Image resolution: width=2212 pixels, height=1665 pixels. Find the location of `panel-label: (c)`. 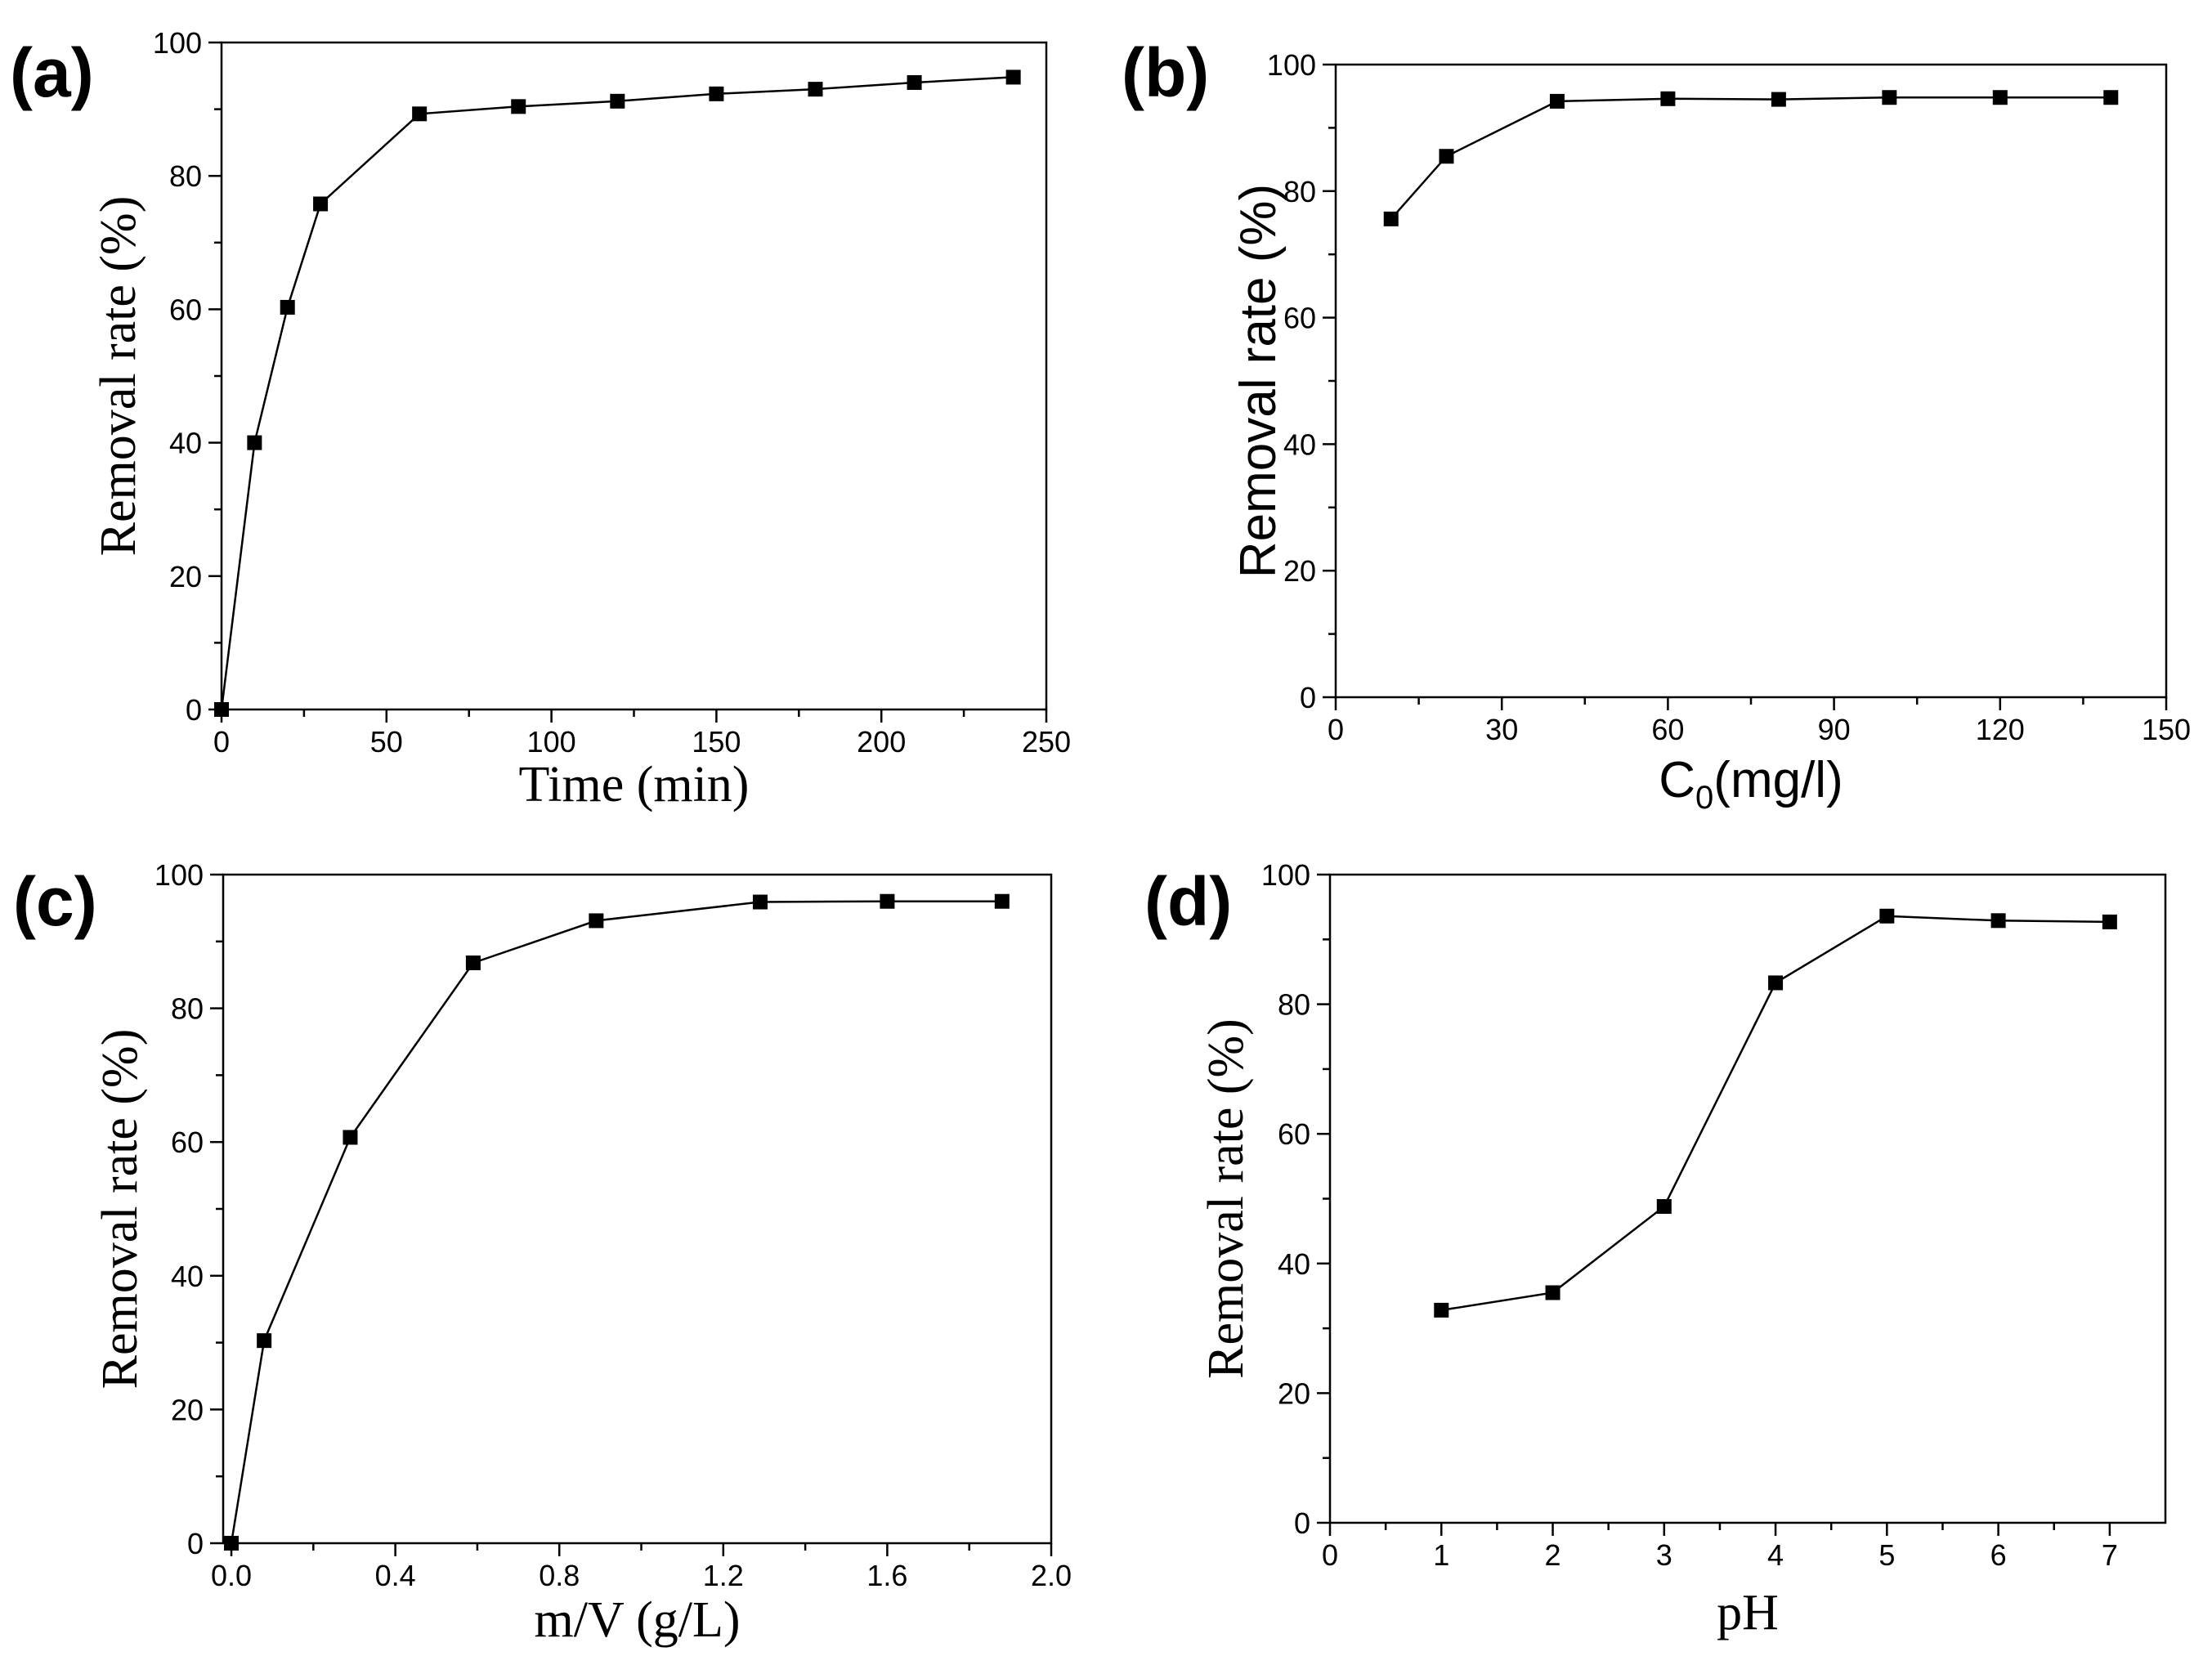

panel-label: (c) is located at coordinates (55, 901).